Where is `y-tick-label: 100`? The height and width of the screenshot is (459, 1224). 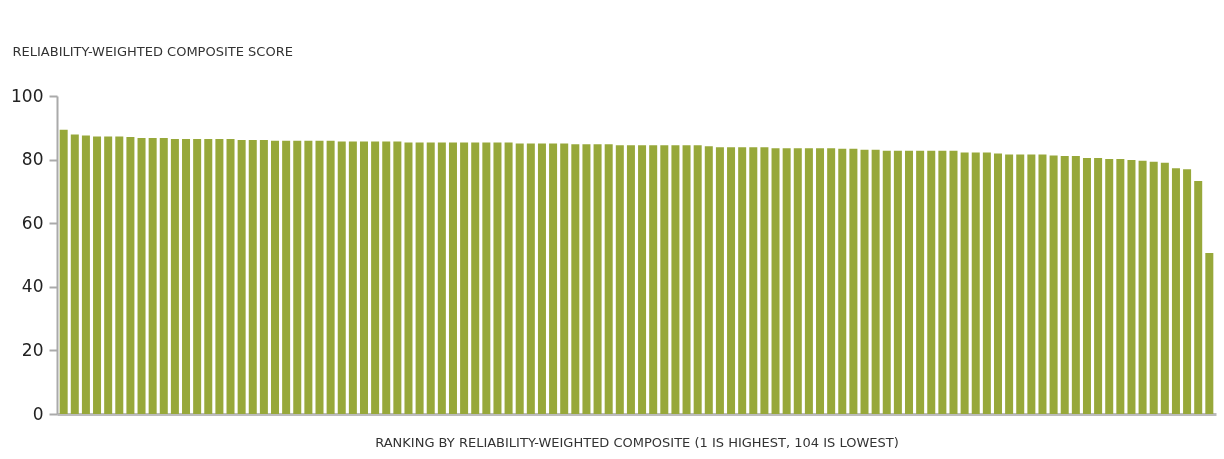
y-tick-label: 100 is located at coordinates (27, 95).